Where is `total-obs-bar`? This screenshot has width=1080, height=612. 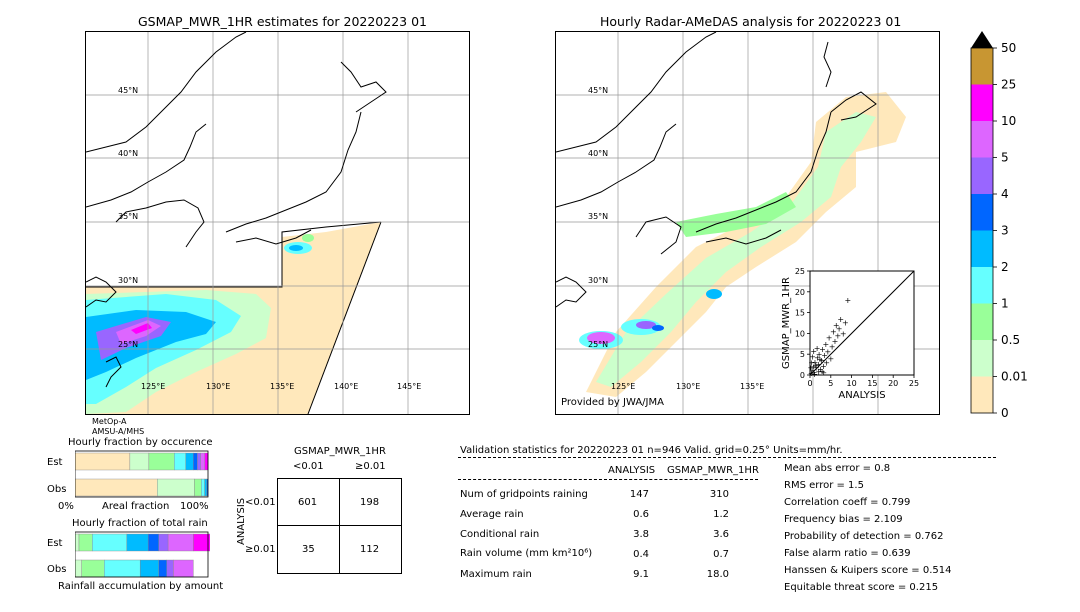
total-obs-bar is located at coordinates (134, 568).